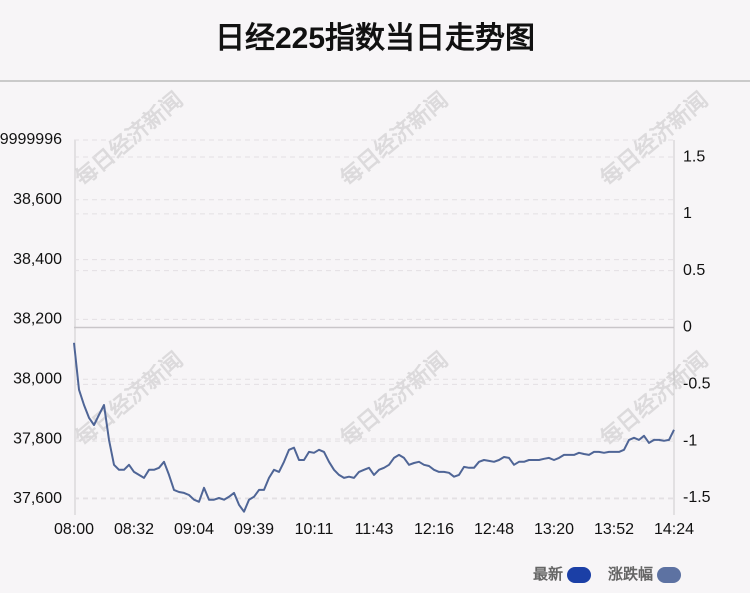 The image size is (750, 593). I want to click on y-tick-label: 37,600, so click(37, 498).